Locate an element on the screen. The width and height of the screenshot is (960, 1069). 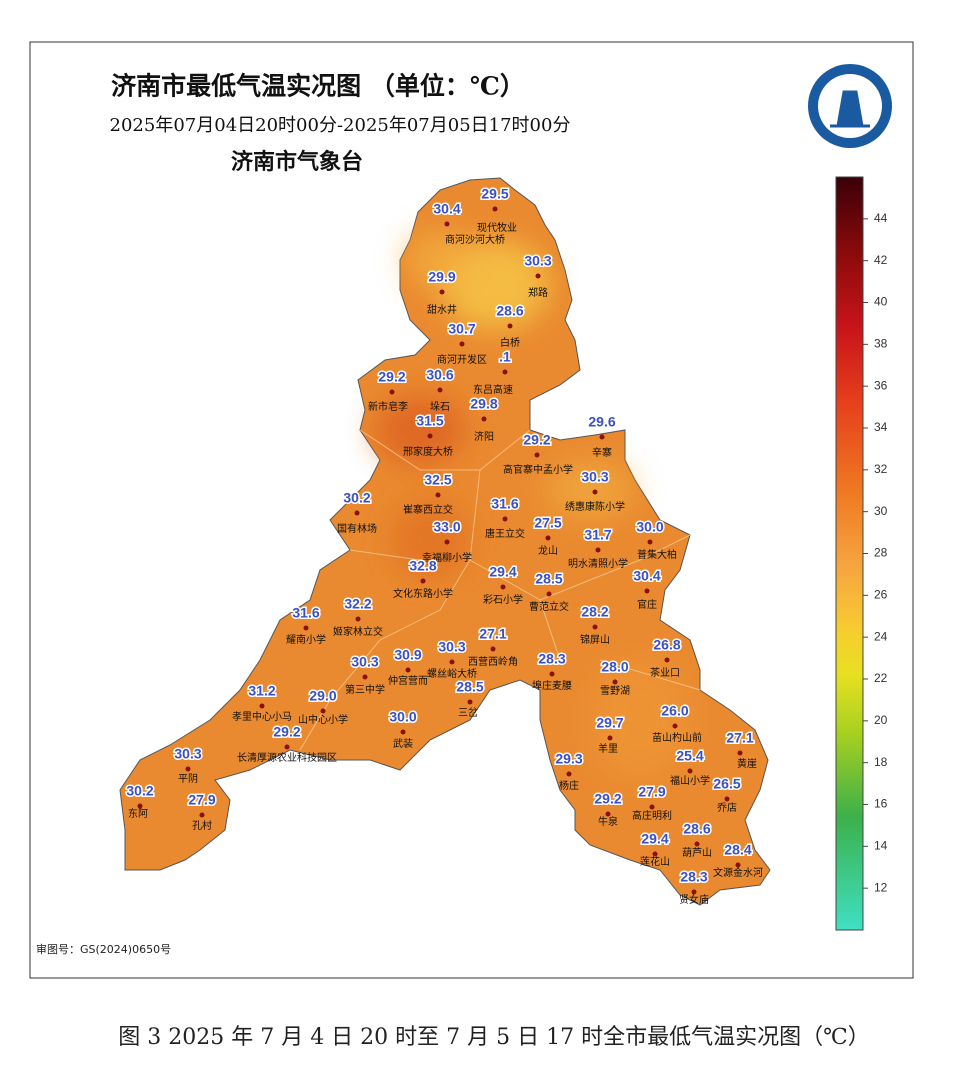
station-name: 山中心小学 is located at coordinates (323, 719).